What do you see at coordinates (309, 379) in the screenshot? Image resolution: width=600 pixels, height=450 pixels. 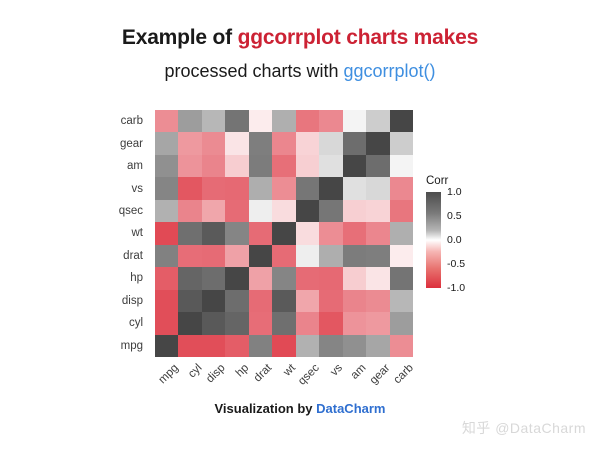 I see `x-axis-tick-qsec: qsec` at bounding box center [309, 379].